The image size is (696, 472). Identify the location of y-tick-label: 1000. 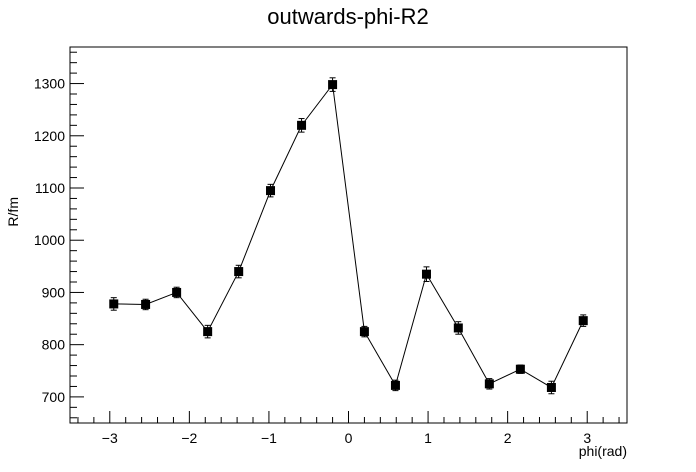
(49, 240).